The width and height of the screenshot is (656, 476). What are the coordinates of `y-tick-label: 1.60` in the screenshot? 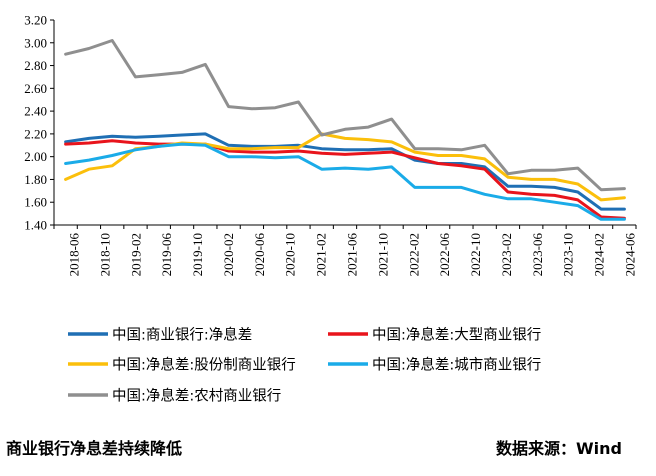 It's located at (35, 202).